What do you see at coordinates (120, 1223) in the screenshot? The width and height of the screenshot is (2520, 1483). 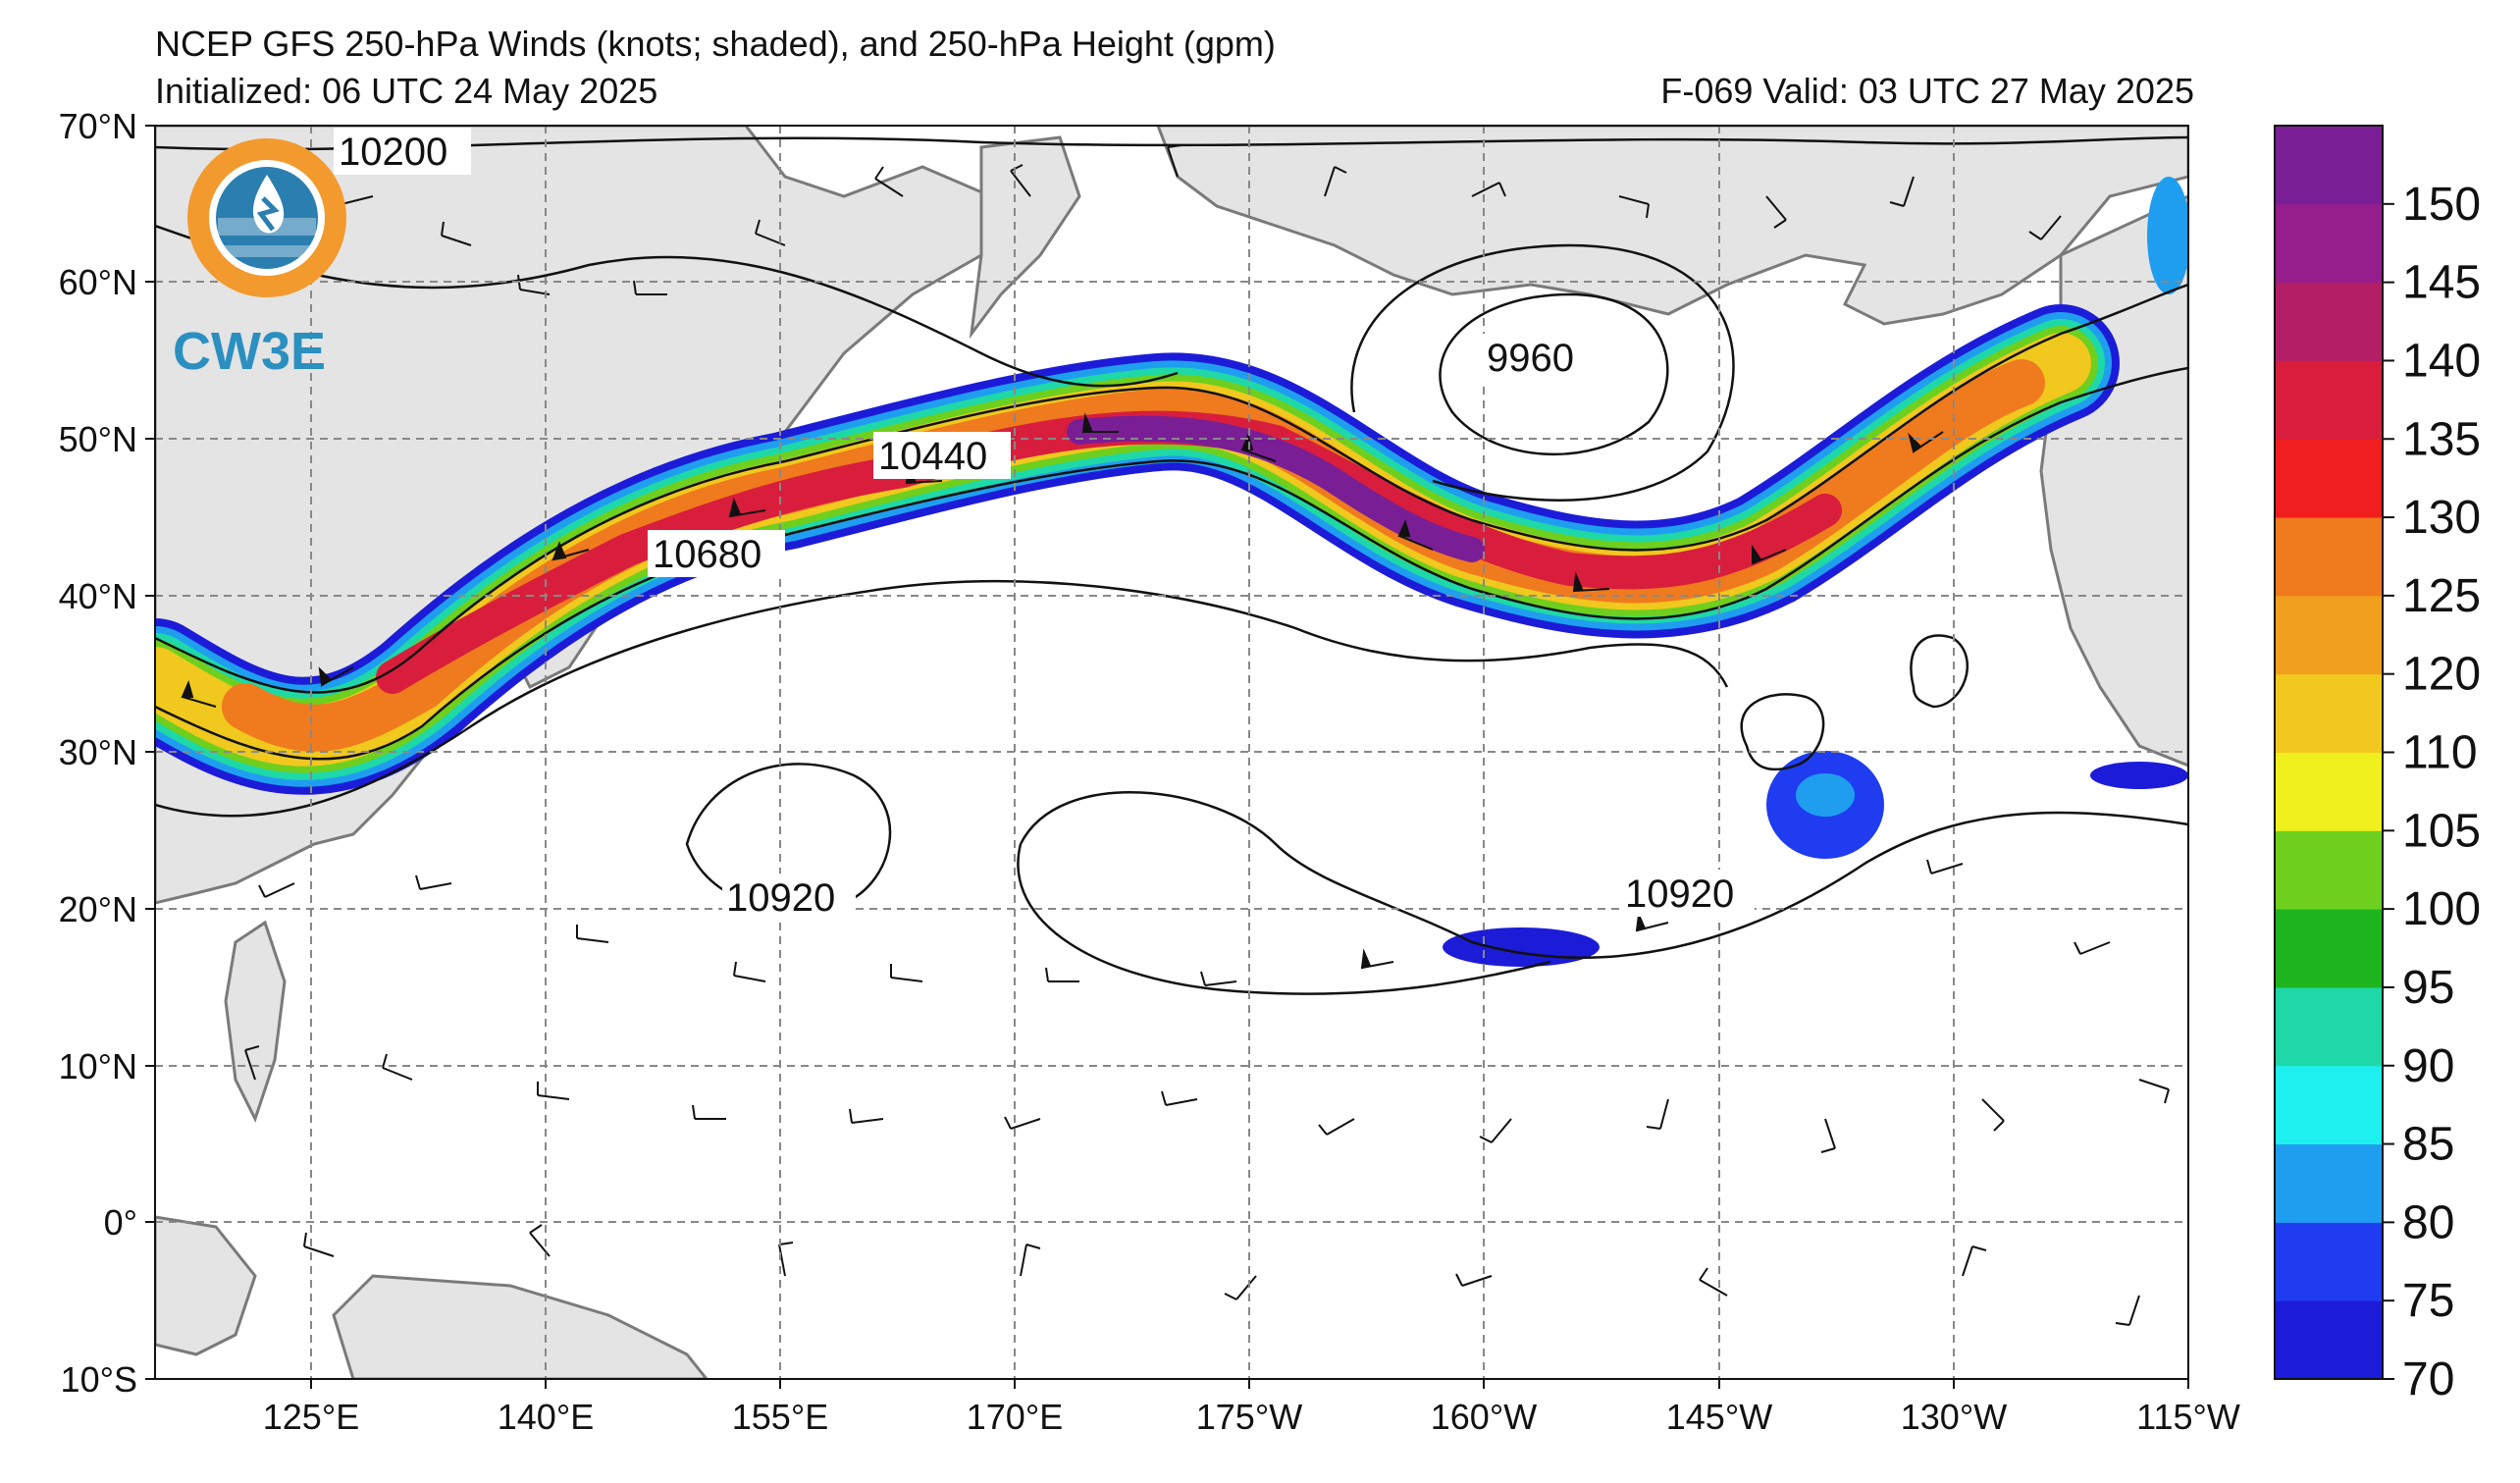 I see `lat-label: 0°` at bounding box center [120, 1223].